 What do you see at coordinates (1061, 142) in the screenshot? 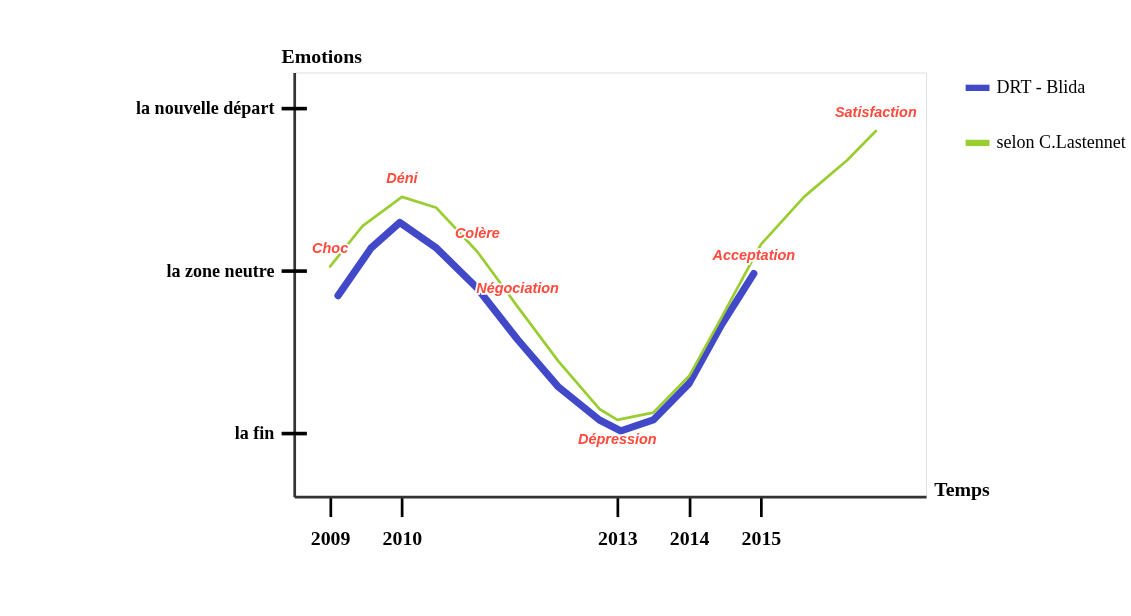
I see `legend-label: selon C.Lastennet` at bounding box center [1061, 142].